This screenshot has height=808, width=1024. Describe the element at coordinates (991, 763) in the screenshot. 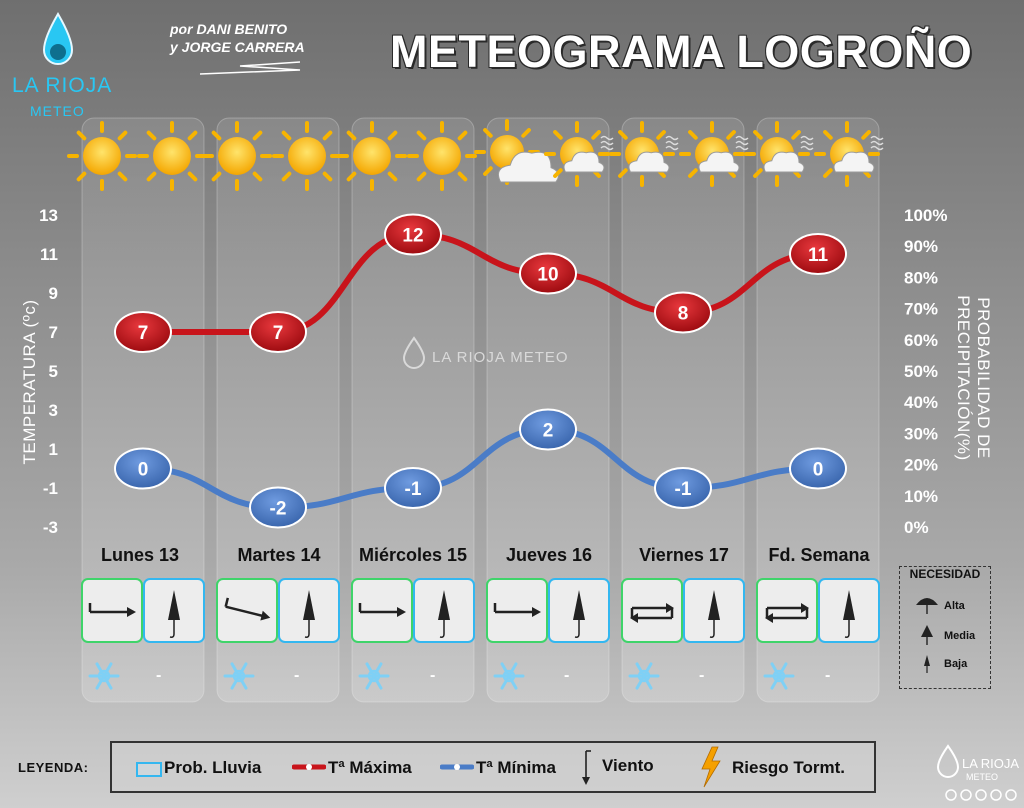

I see `footer-brand: LA RIOJA` at that location.